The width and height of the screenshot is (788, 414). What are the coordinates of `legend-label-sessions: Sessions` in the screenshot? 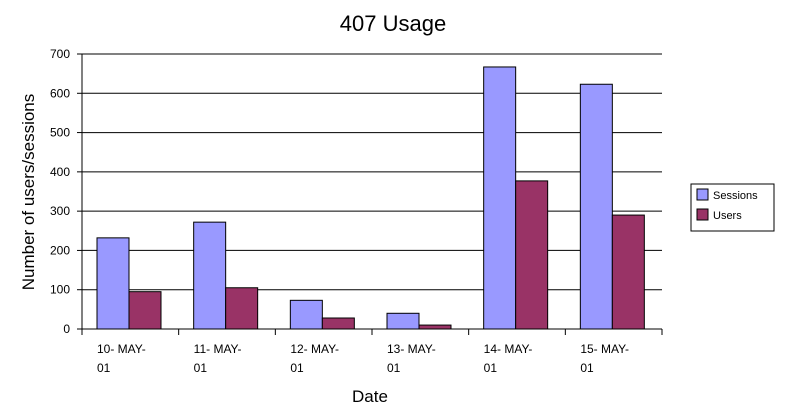 It's located at (735, 196).